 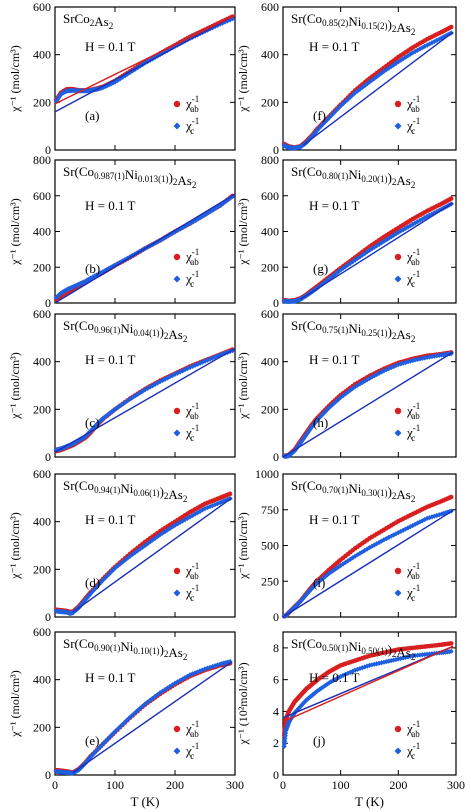 I want to click on title-text: As, so click(x=403, y=180).